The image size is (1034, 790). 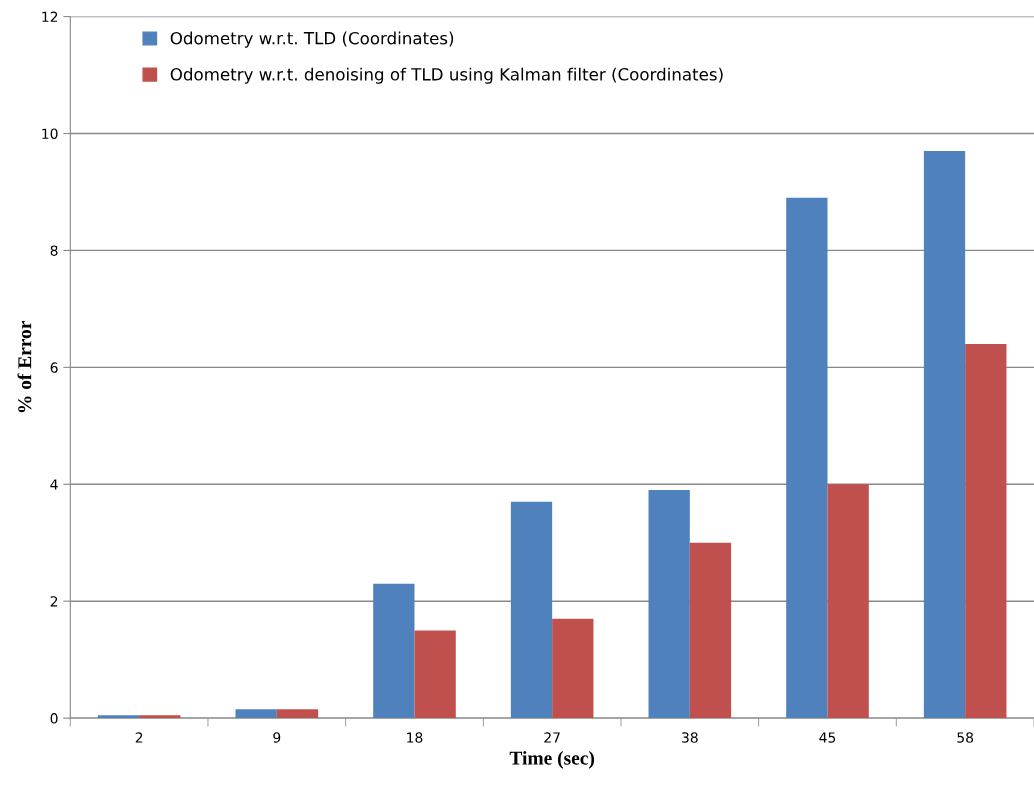 I want to click on y-tick-label: 0, so click(x=54, y=718).